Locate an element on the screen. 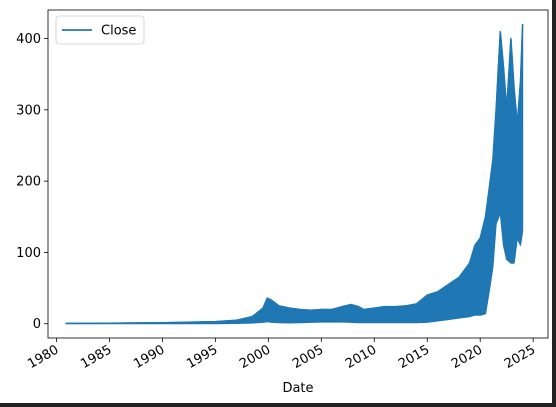  y-tick-label: 300 is located at coordinates (28, 110).